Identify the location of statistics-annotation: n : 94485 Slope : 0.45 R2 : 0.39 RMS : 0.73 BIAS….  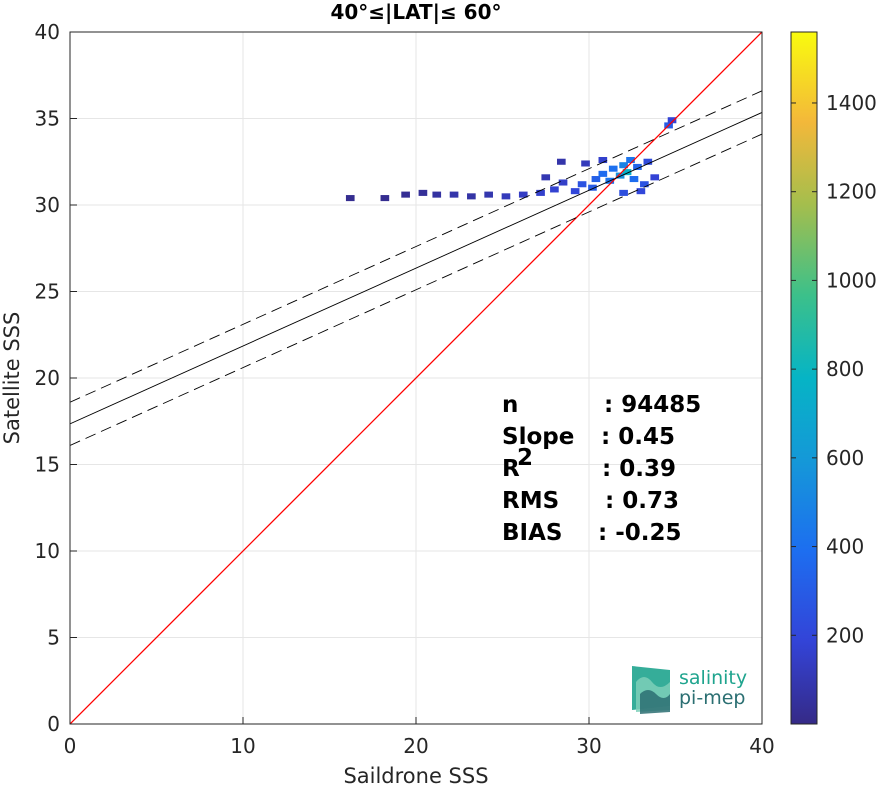
(601, 469).